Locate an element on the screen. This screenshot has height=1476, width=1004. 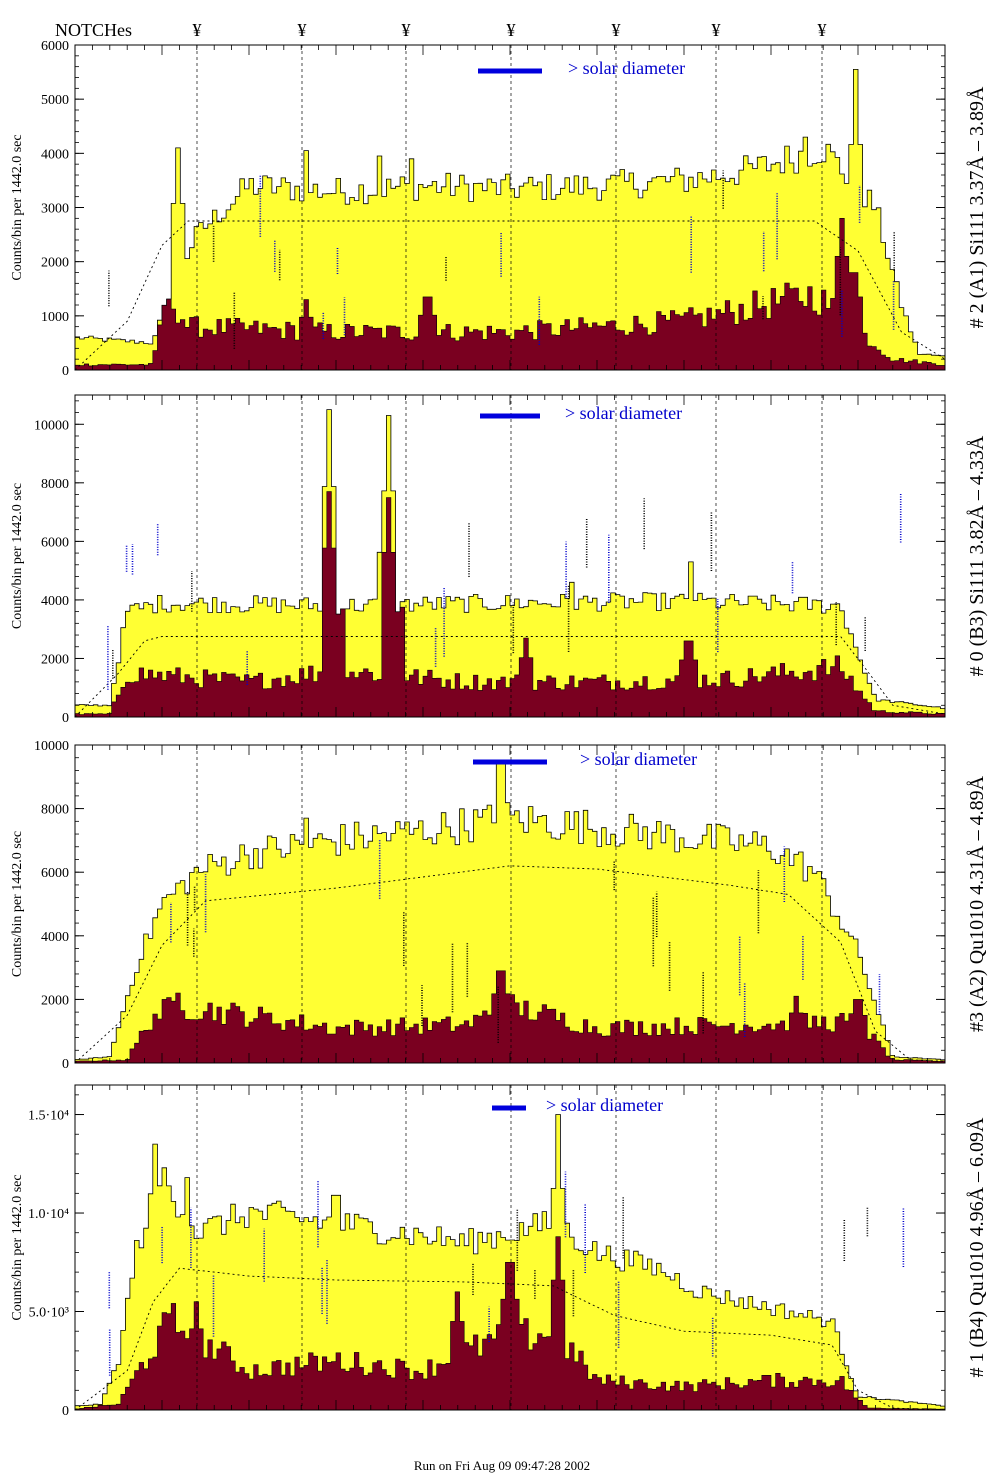
ytick-label: 5.0·10³ is located at coordinates (49, 1313).